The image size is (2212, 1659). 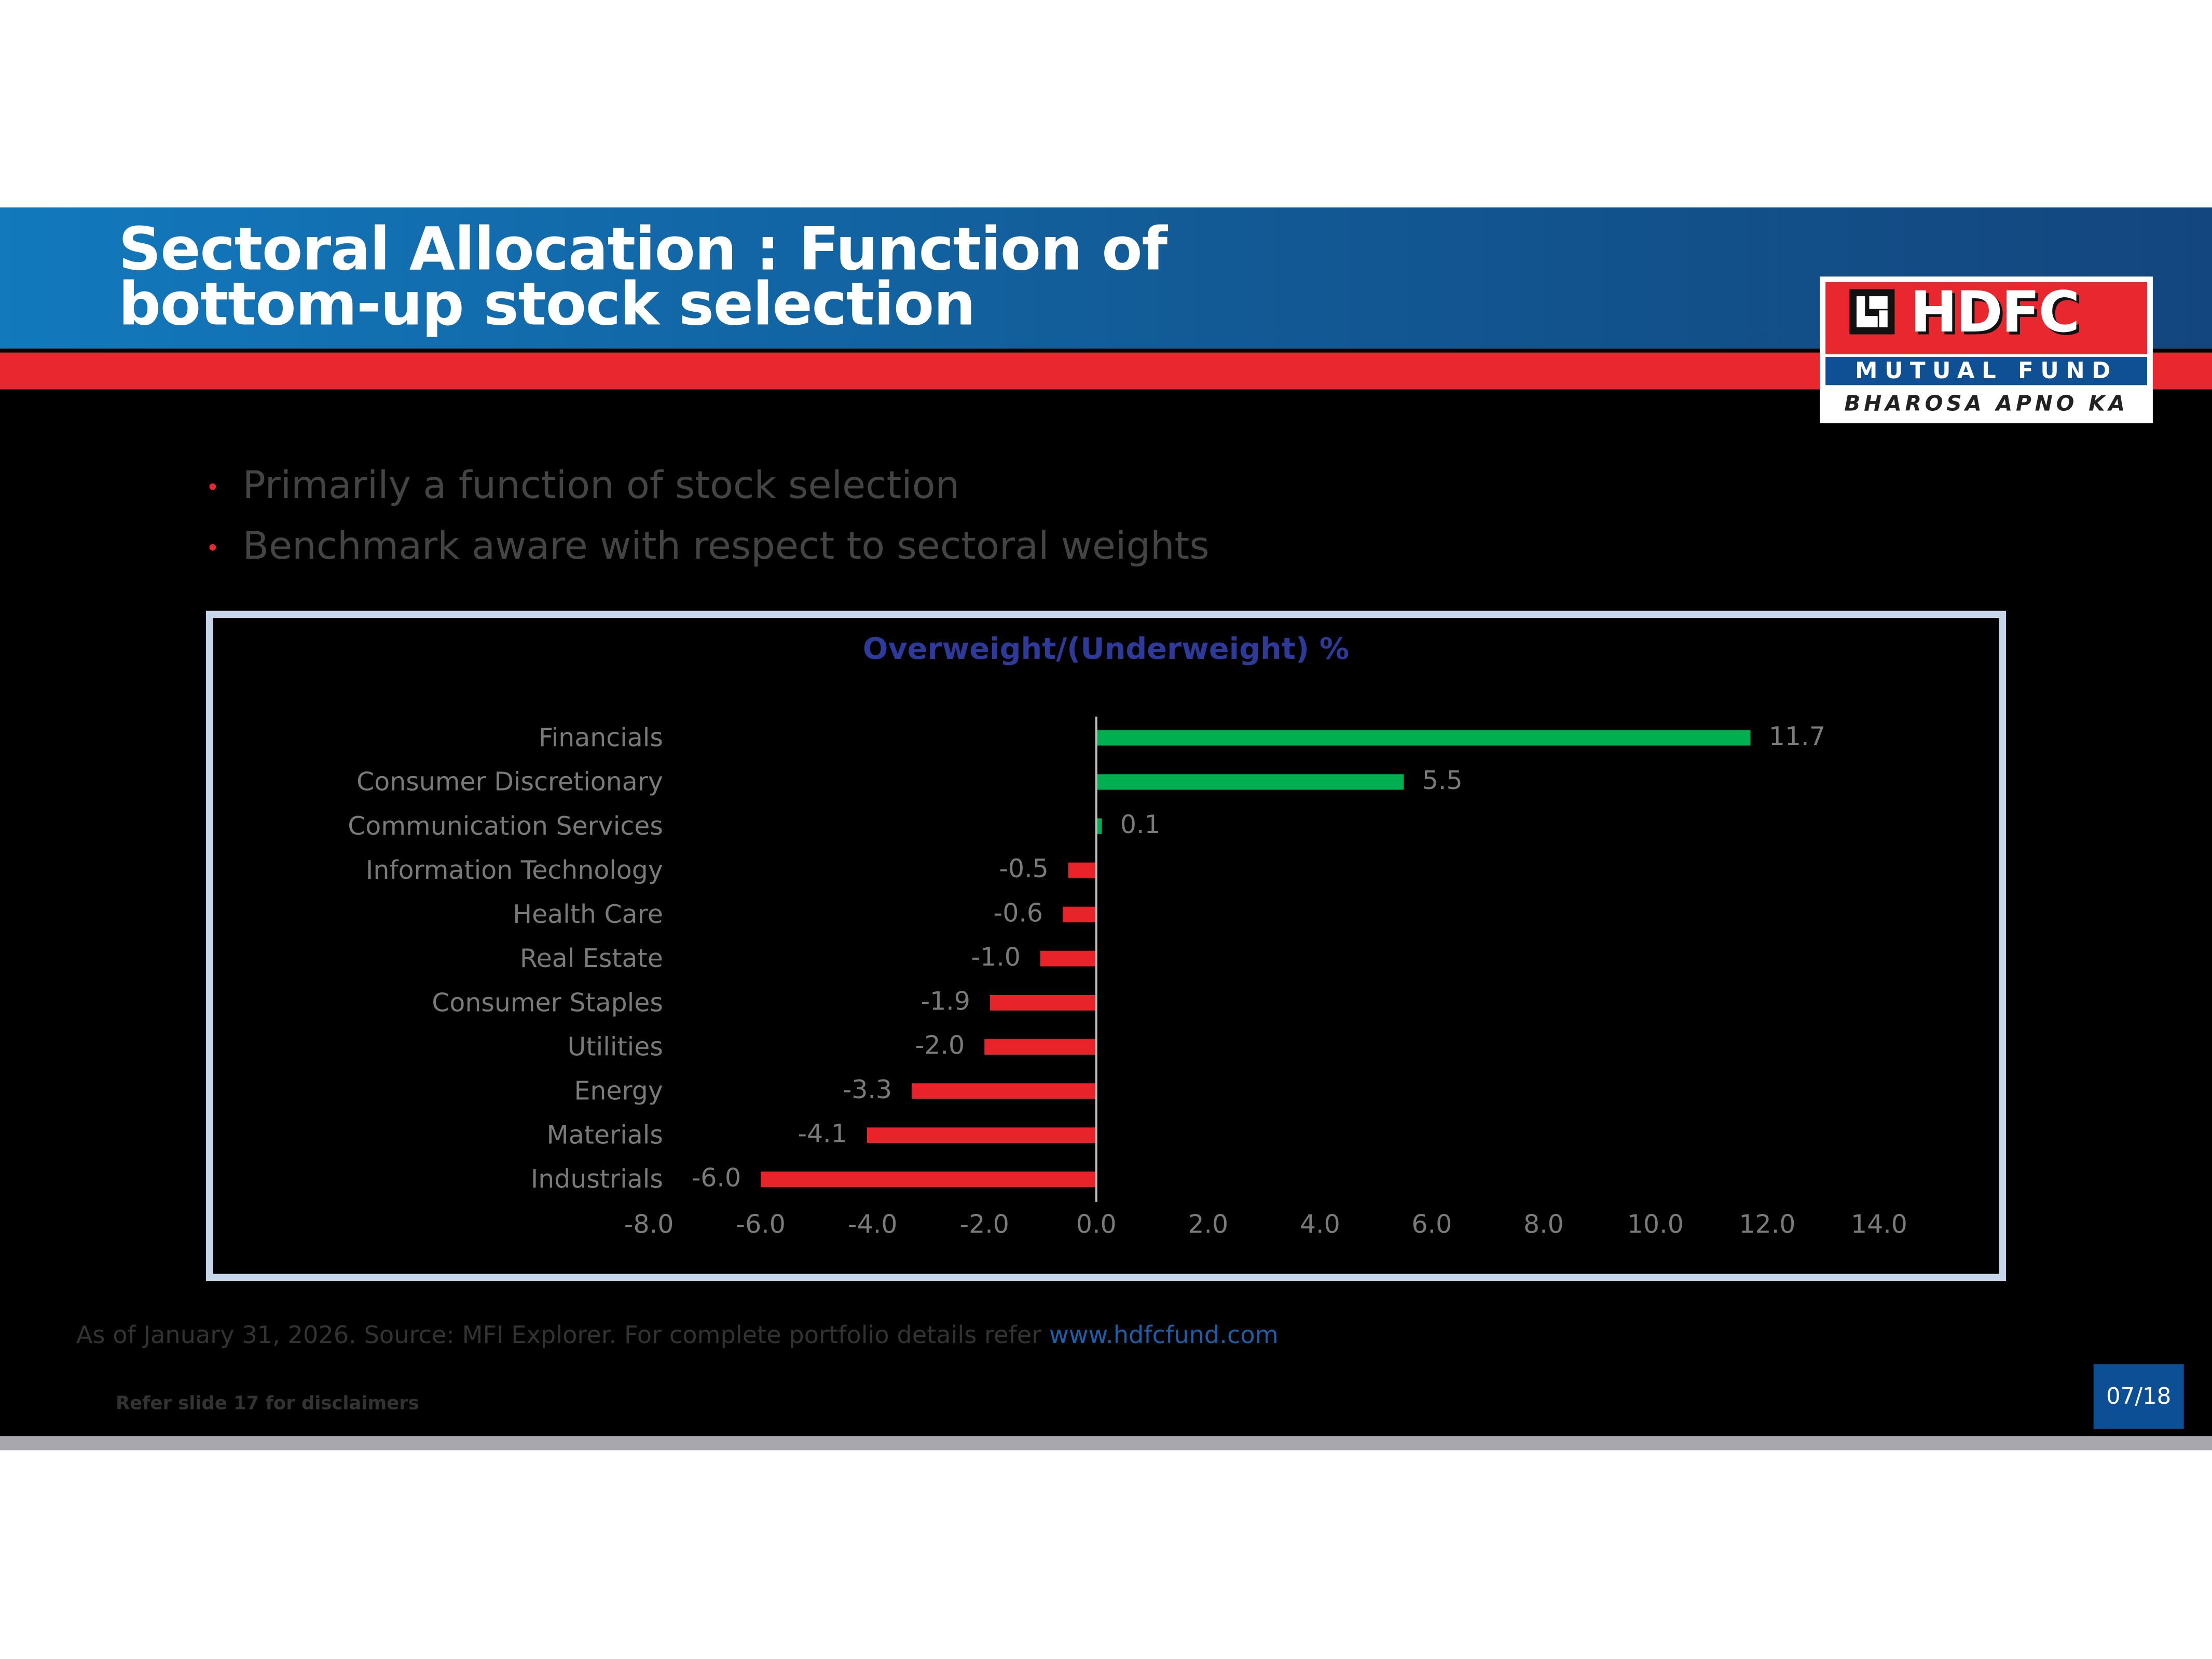 I want to click on x-tick-label: 4.0, so click(x=1320, y=1224).